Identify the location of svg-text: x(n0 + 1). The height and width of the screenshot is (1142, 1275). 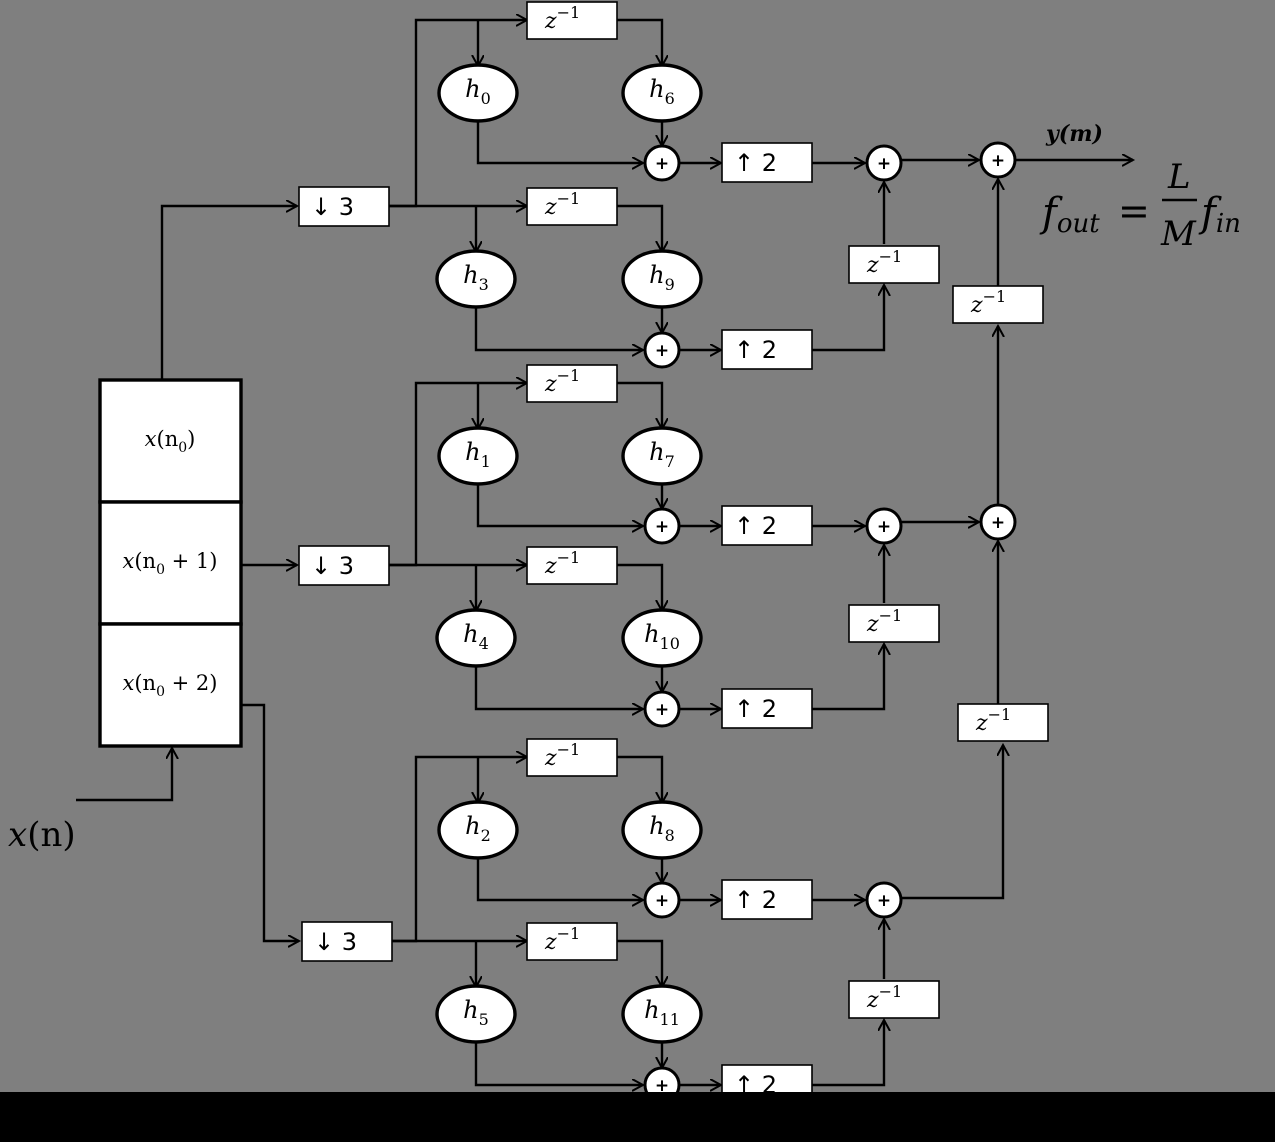
(170, 563).